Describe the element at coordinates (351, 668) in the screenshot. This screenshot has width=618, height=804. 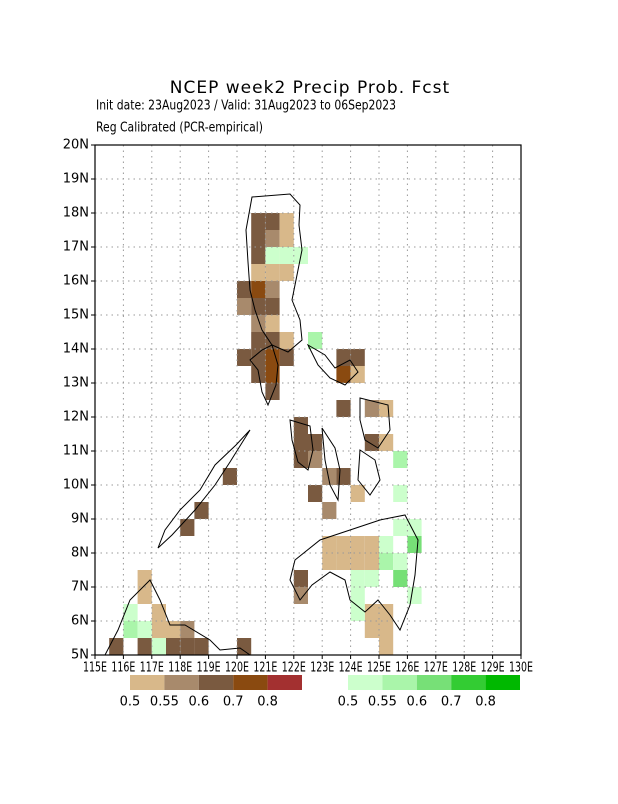
I see `x-tick-label: 124E` at that location.